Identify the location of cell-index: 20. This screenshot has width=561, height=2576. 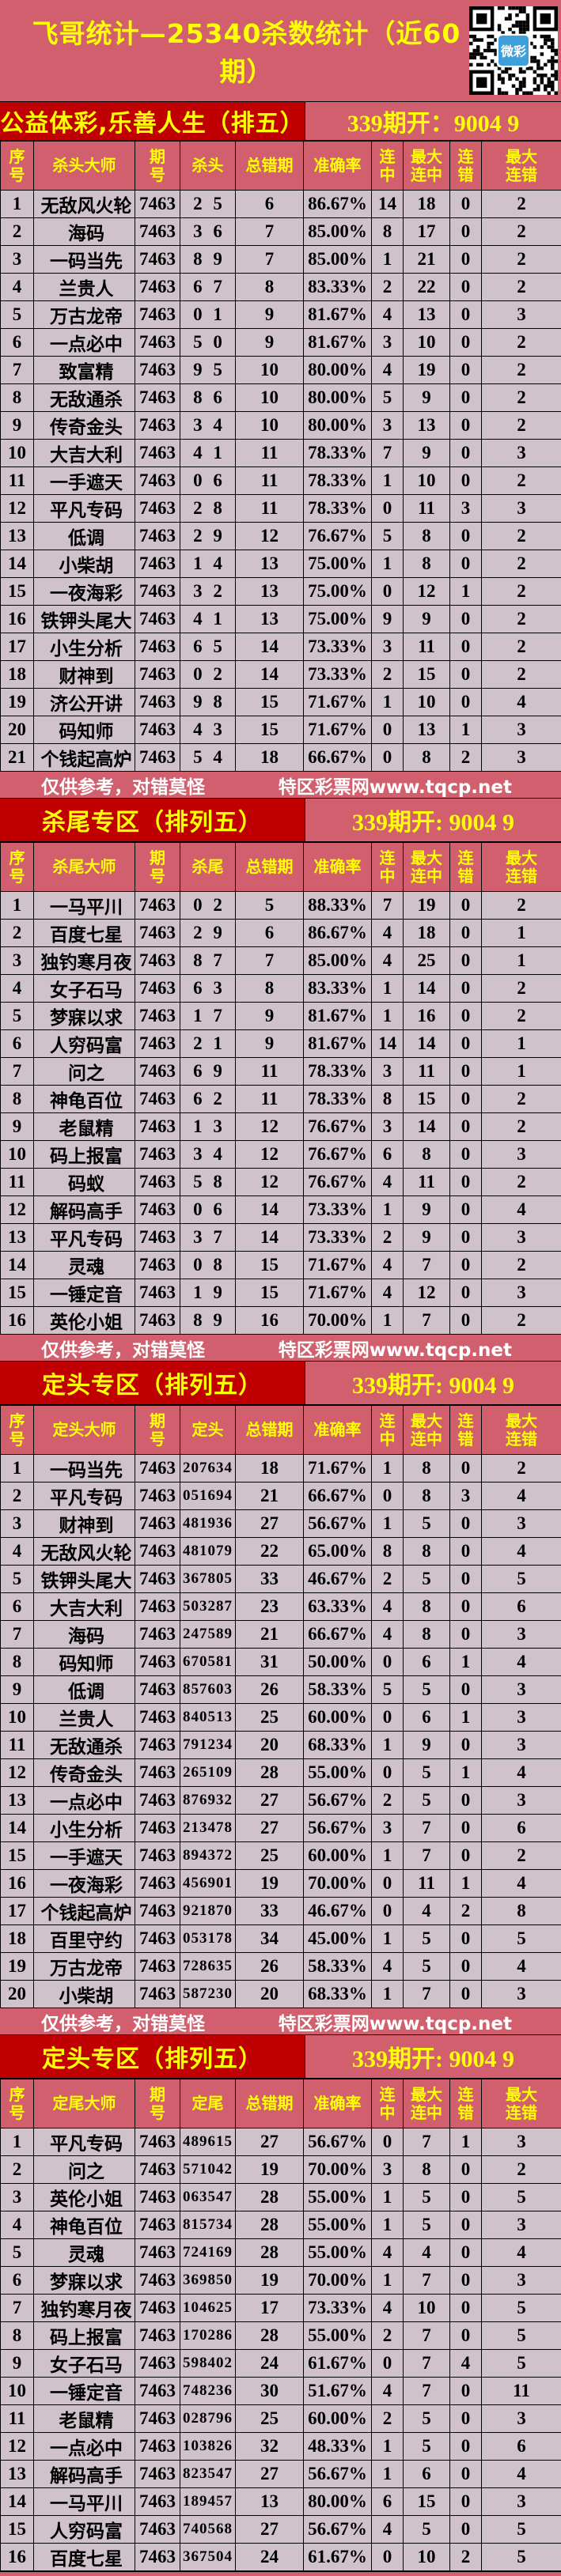
(17, 730).